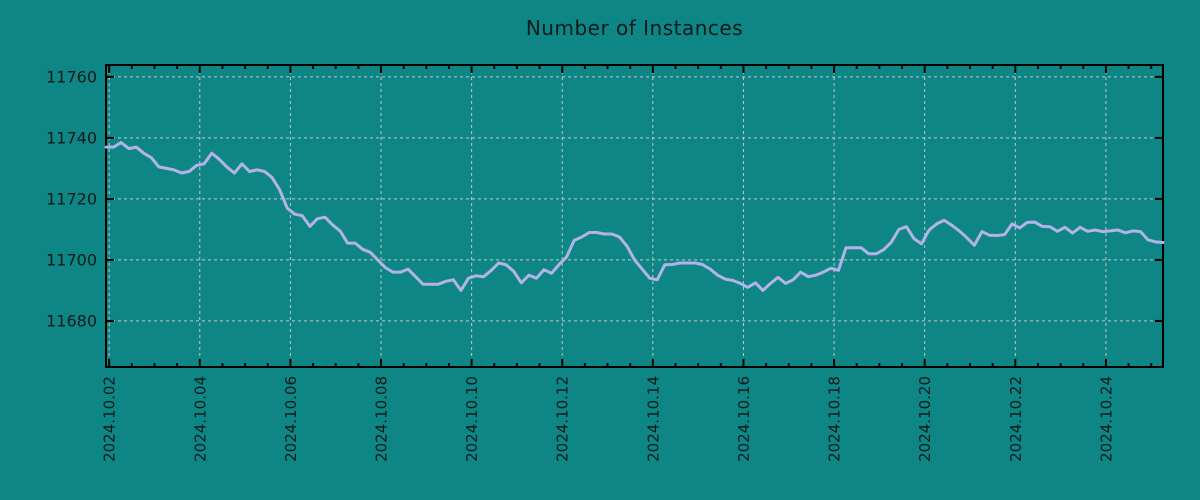 The height and width of the screenshot is (500, 1200). I want to click on x-tick-label: 2024.10.06, so click(291, 419).